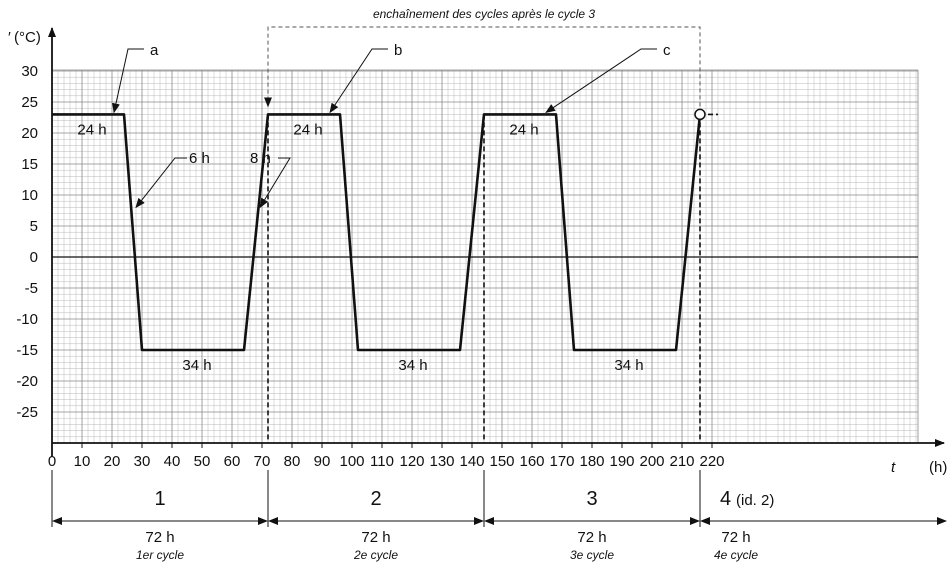 Image resolution: width=952 pixels, height=569 pixels. I want to click on x-axis-label: t, so click(893, 467).